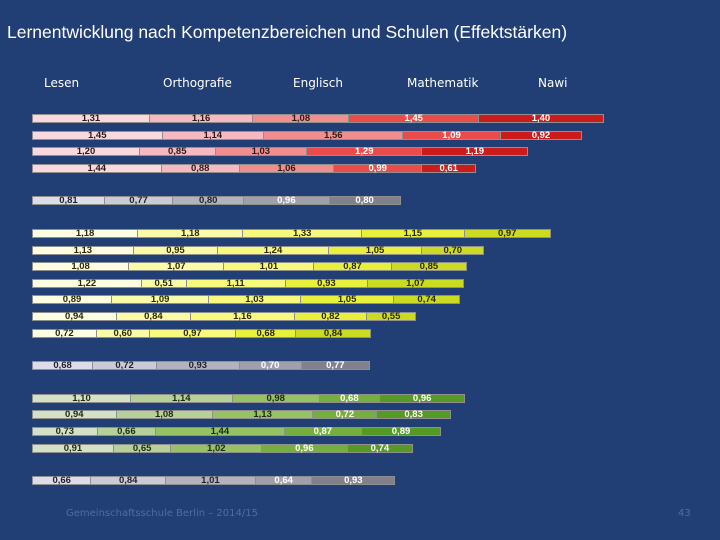 The image size is (720, 540). I want to click on bar-segment-mathematik: 0,87, so click(352, 266).